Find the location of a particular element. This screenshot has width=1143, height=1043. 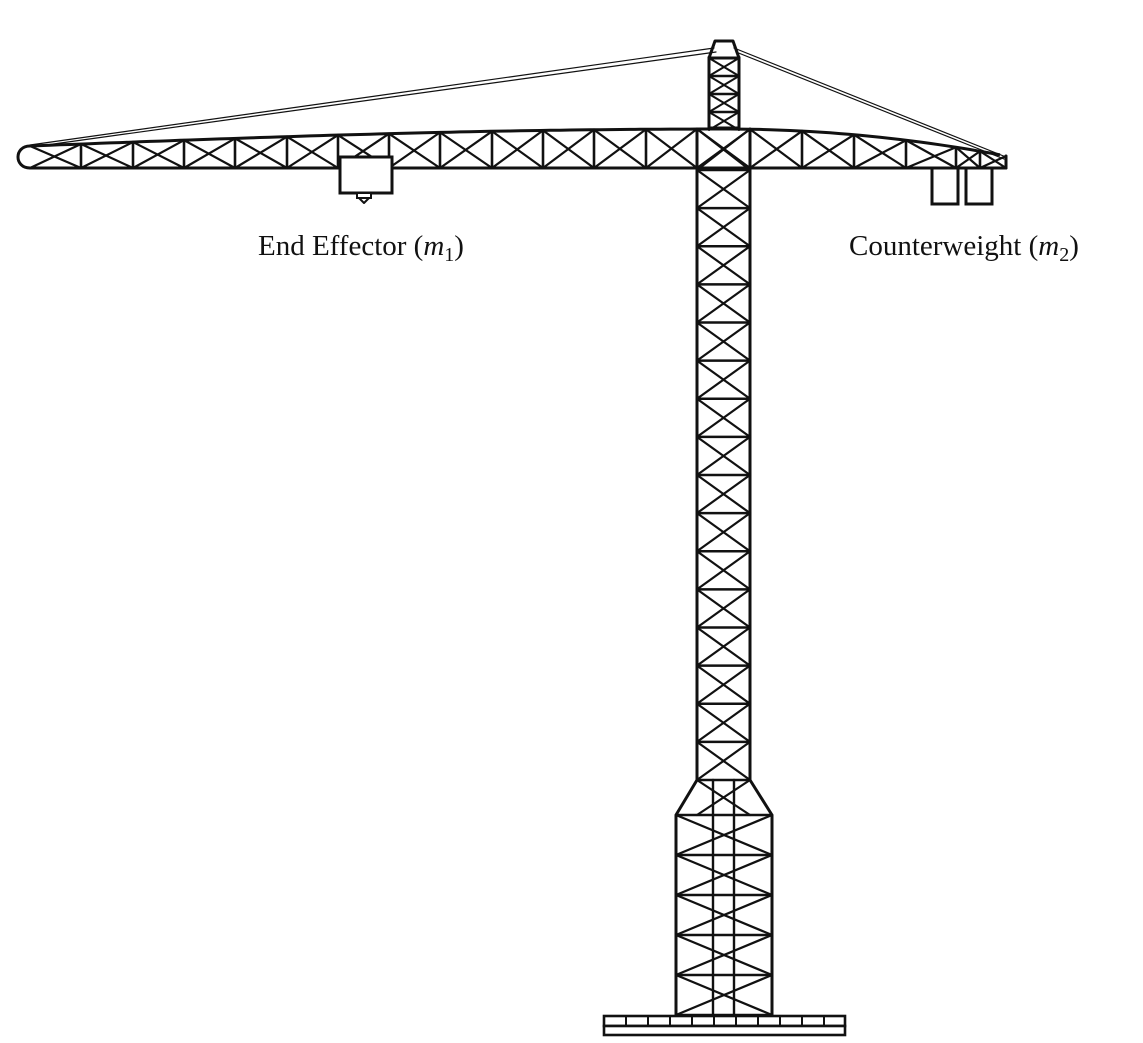

mast-tower is located at coordinates (723, 454).